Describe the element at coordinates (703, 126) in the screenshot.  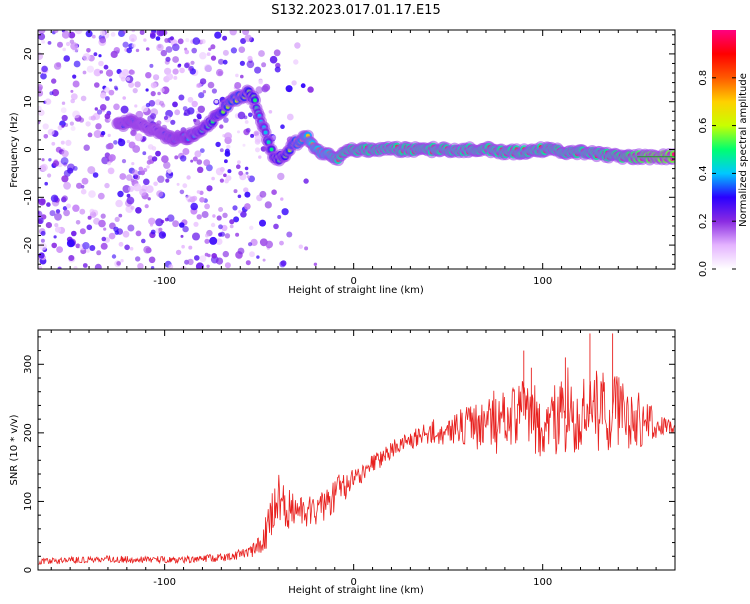
I see `colorbar-tick-label: 0.6` at that location.